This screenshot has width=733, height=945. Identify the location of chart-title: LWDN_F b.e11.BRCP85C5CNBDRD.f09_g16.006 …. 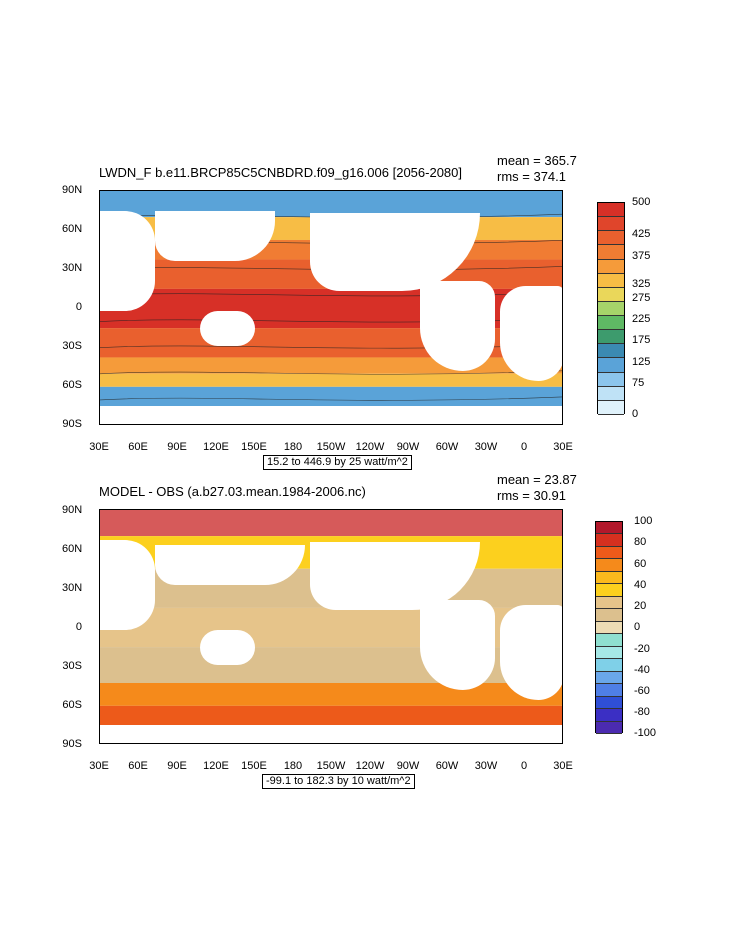
(280, 172).